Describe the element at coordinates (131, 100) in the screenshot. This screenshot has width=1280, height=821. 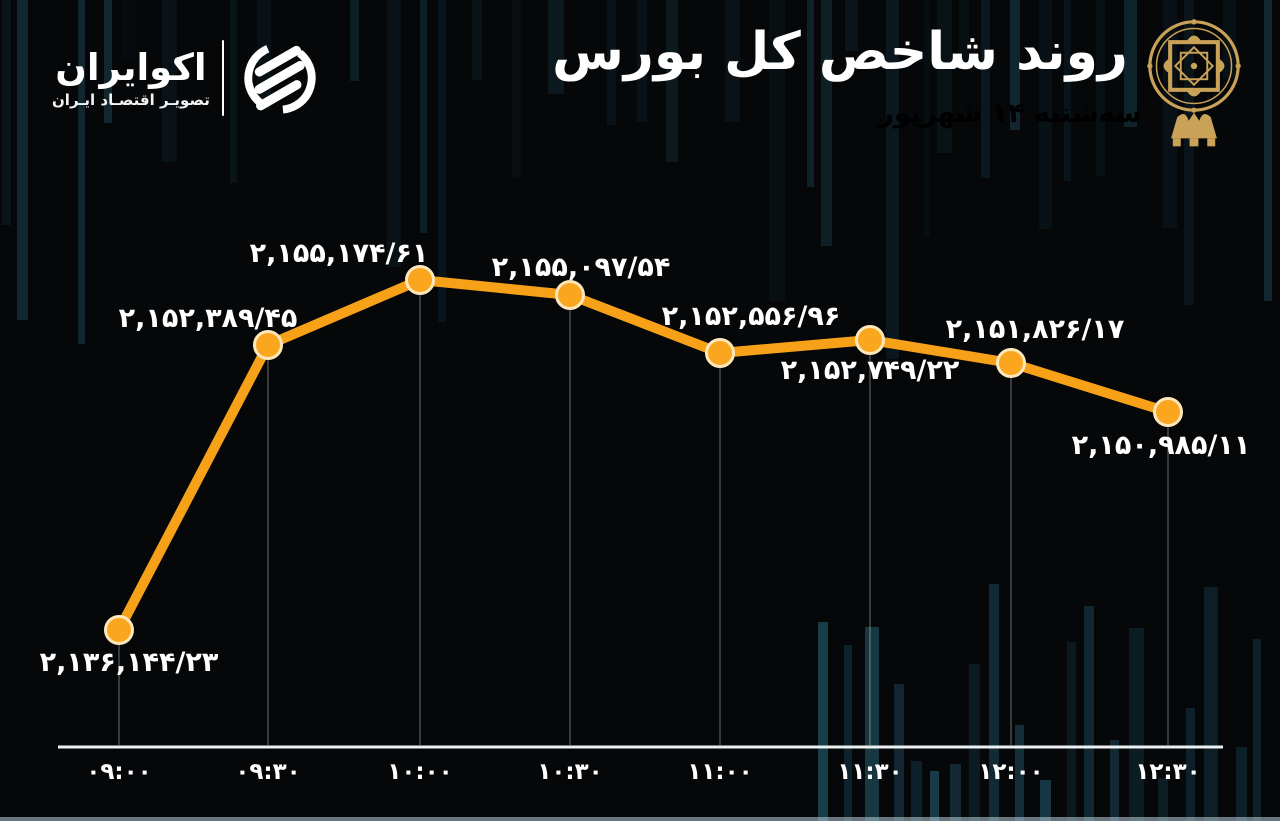
I see `brand-tagline: تصویـر اقتصـاد ایـران` at that location.